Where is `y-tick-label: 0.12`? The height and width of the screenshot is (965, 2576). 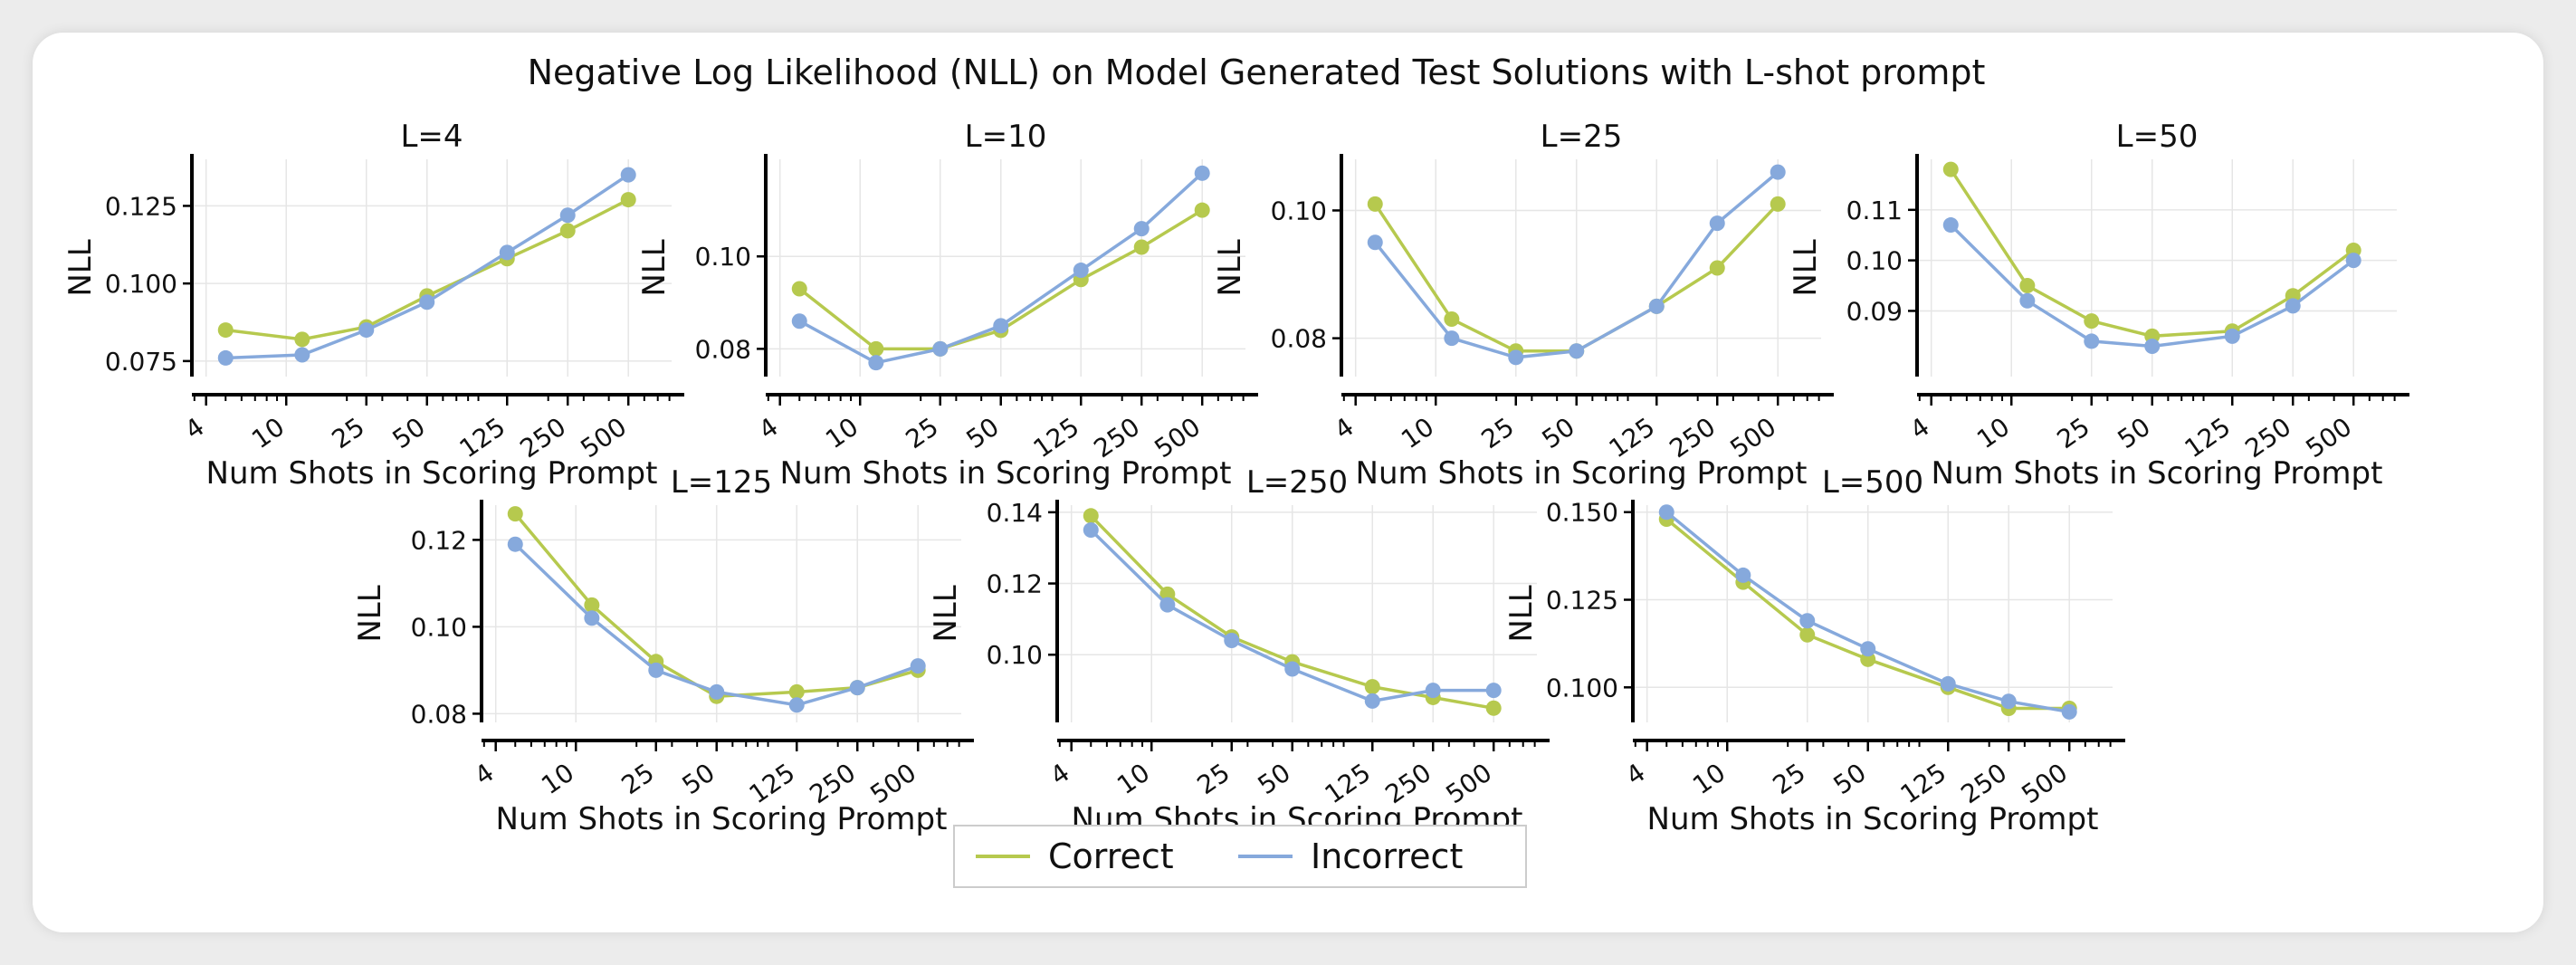 y-tick-label: 0.12 is located at coordinates (439, 540).